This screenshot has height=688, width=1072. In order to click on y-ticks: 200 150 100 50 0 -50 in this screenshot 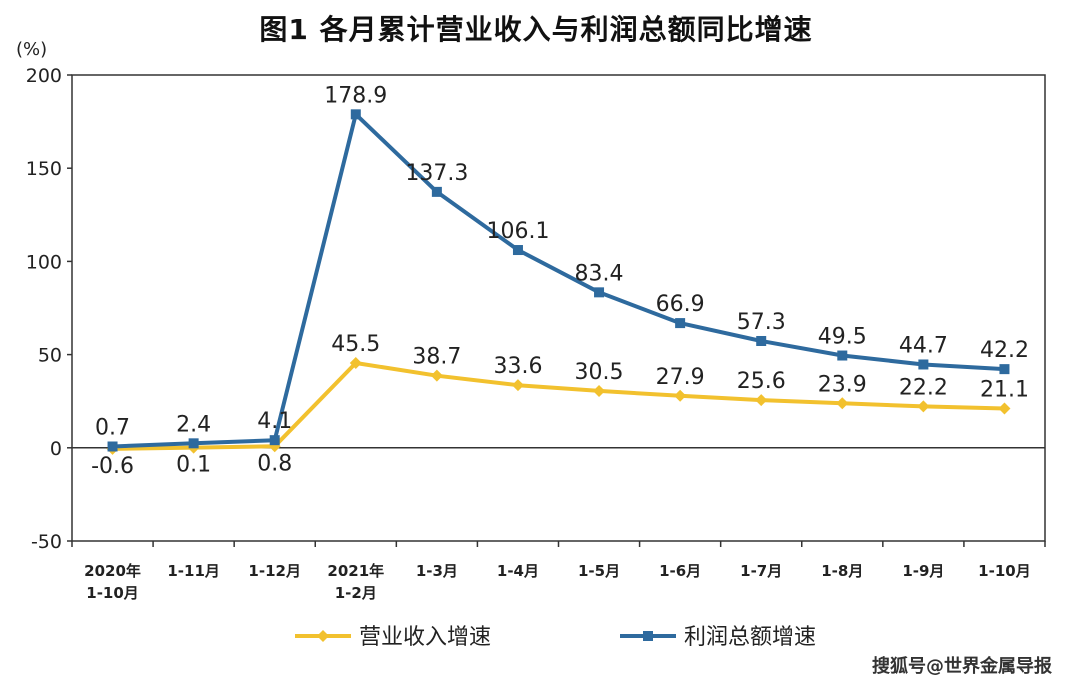, I will do `click(49, 309)`.